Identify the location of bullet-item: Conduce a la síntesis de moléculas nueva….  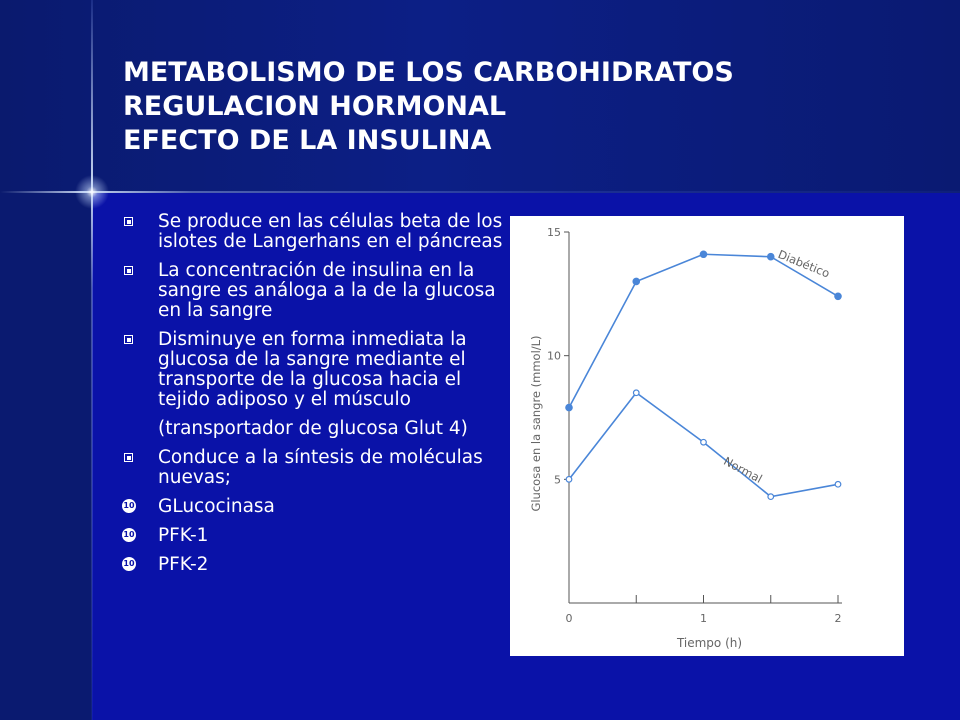
(317, 468).